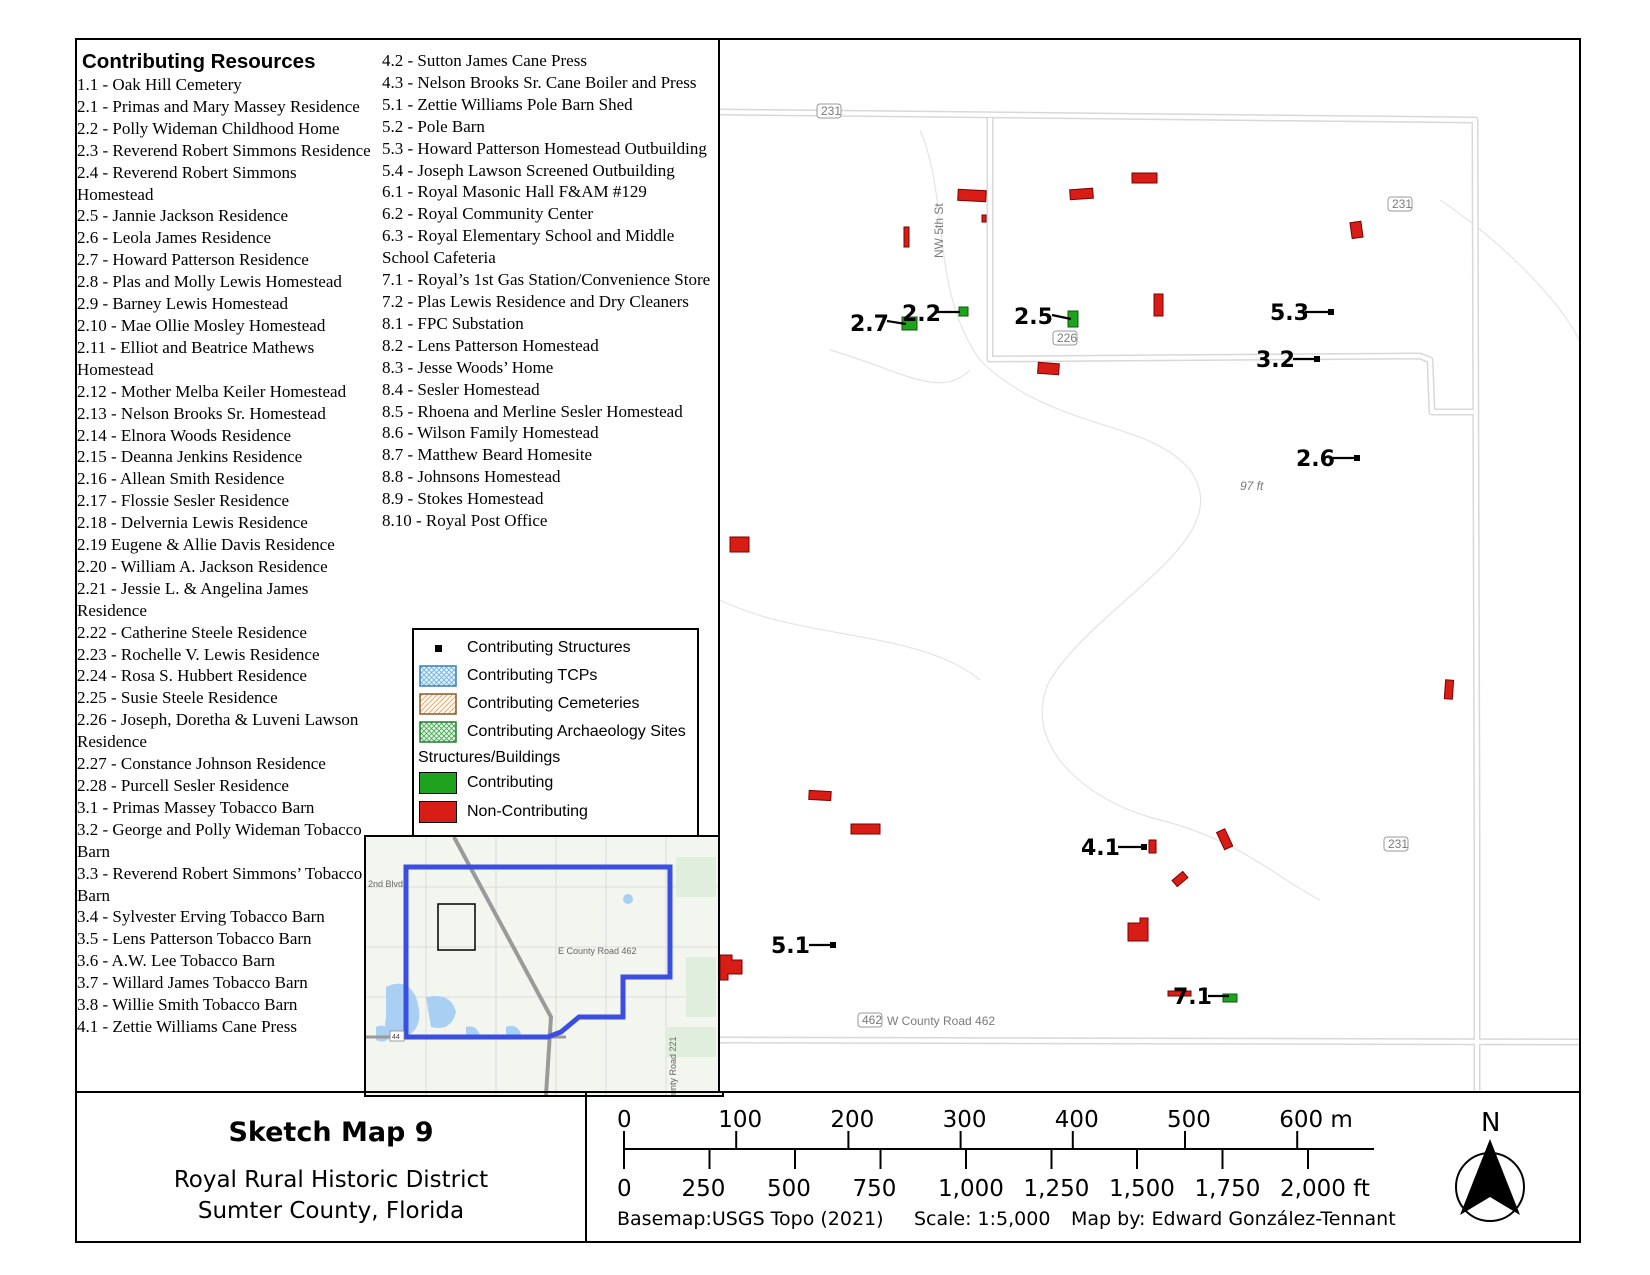 This screenshot has height=1275, width=1650. What do you see at coordinates (183, 304) in the screenshot?
I see `resource-list-item: 2.9 - Barney Lewis Homestead` at bounding box center [183, 304].